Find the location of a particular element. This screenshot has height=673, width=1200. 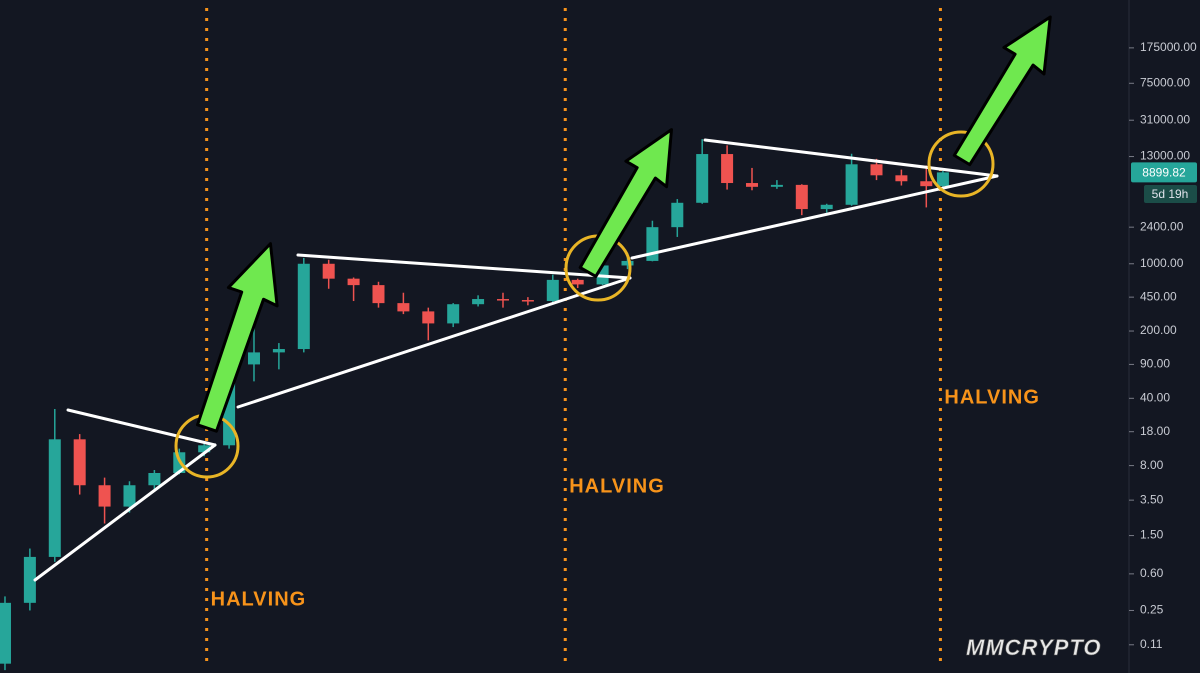

price-tag is located at coordinates (1164, 172).